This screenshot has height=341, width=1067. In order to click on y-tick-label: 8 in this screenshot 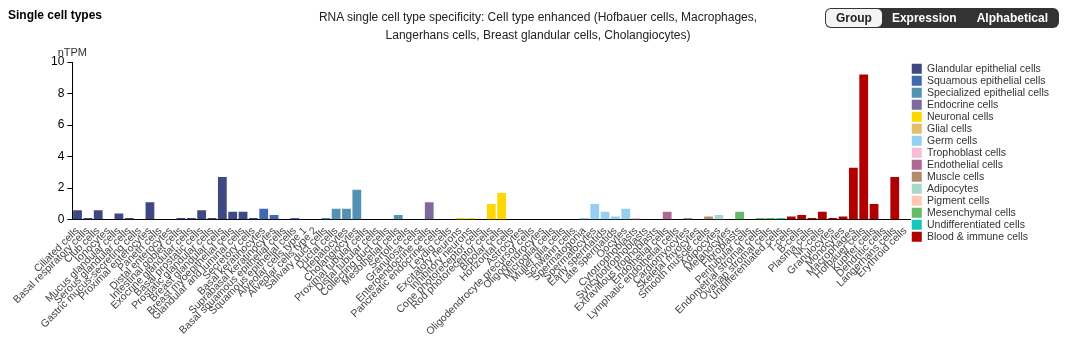, I will do `click(61, 92)`.